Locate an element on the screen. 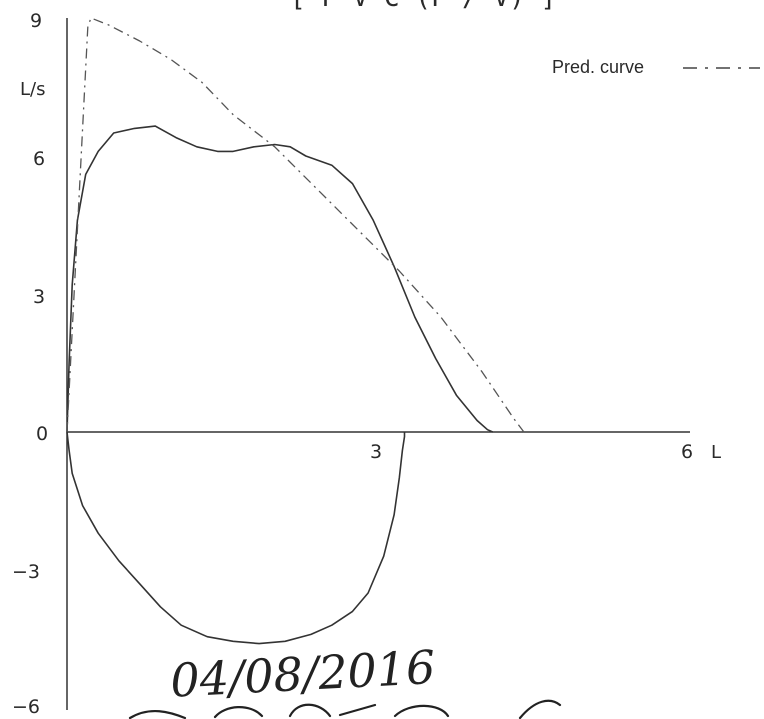 This screenshot has height=719, width=764. chart-title: [ F V C (F / V) ] is located at coordinates (423, 6).